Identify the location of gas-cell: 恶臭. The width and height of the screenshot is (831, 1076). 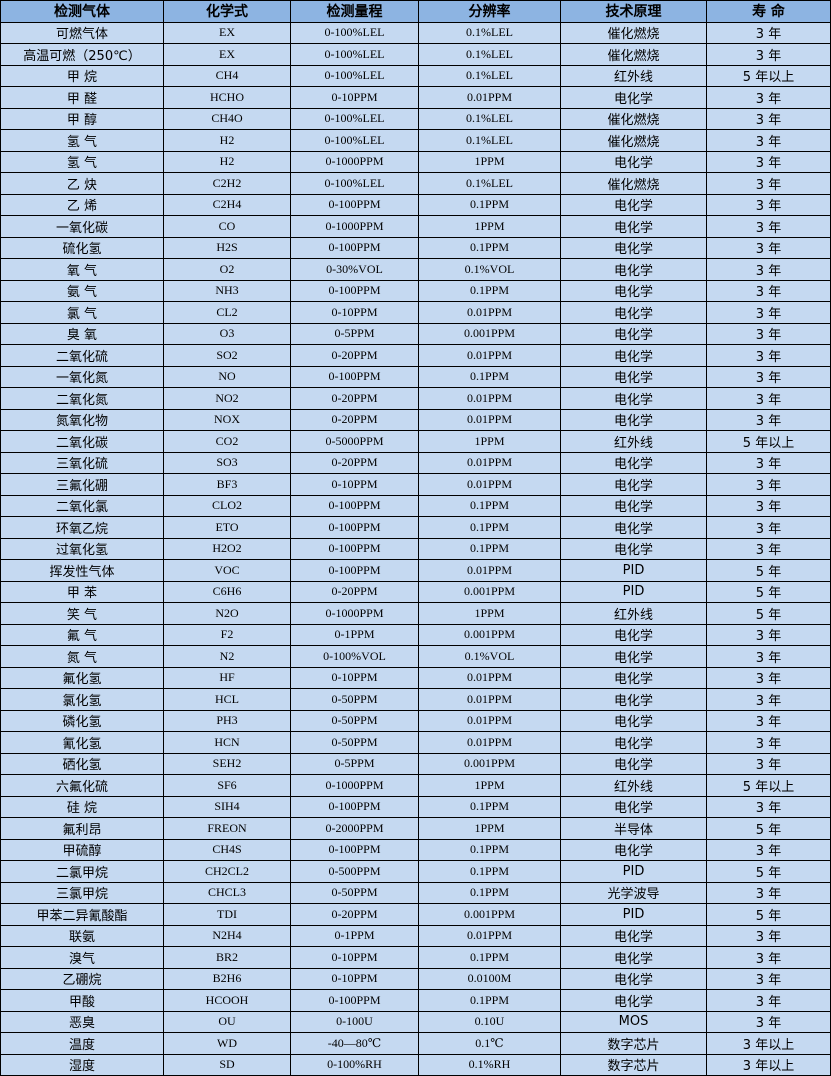
(82, 1021).